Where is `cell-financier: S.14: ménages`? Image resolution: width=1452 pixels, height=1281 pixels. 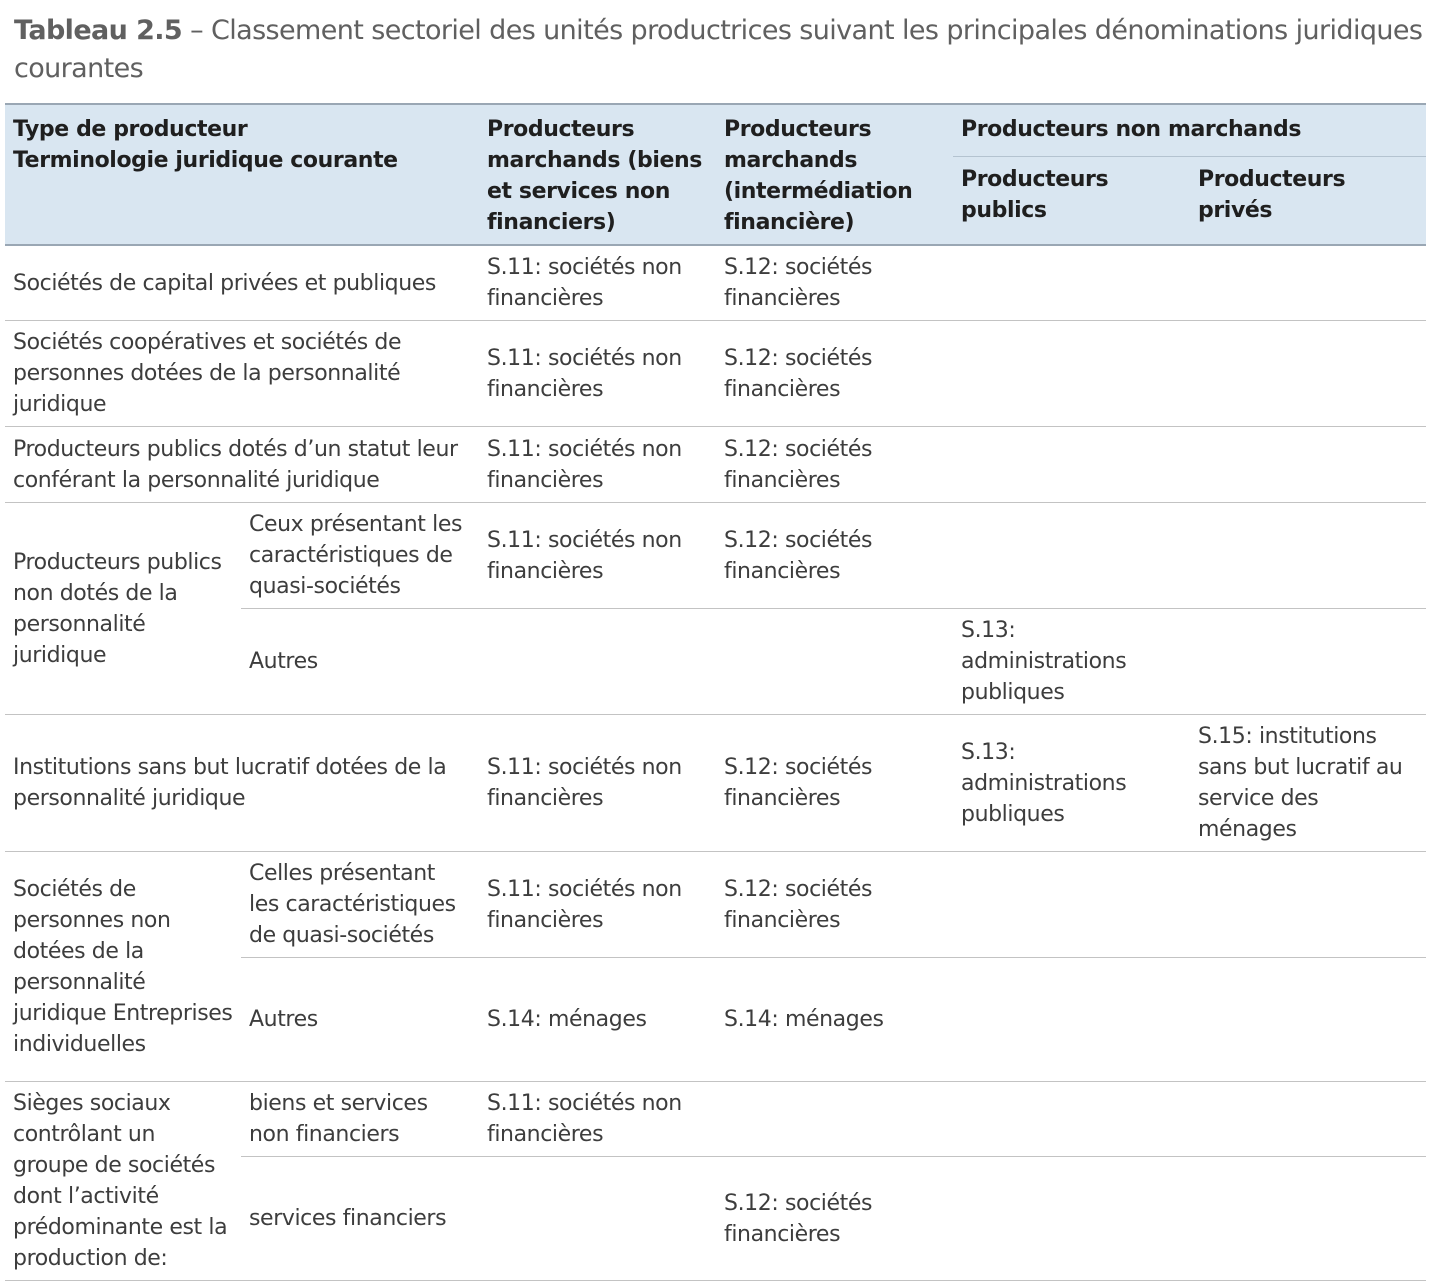
cell-financier: S.14: ménages is located at coordinates (834, 1019).